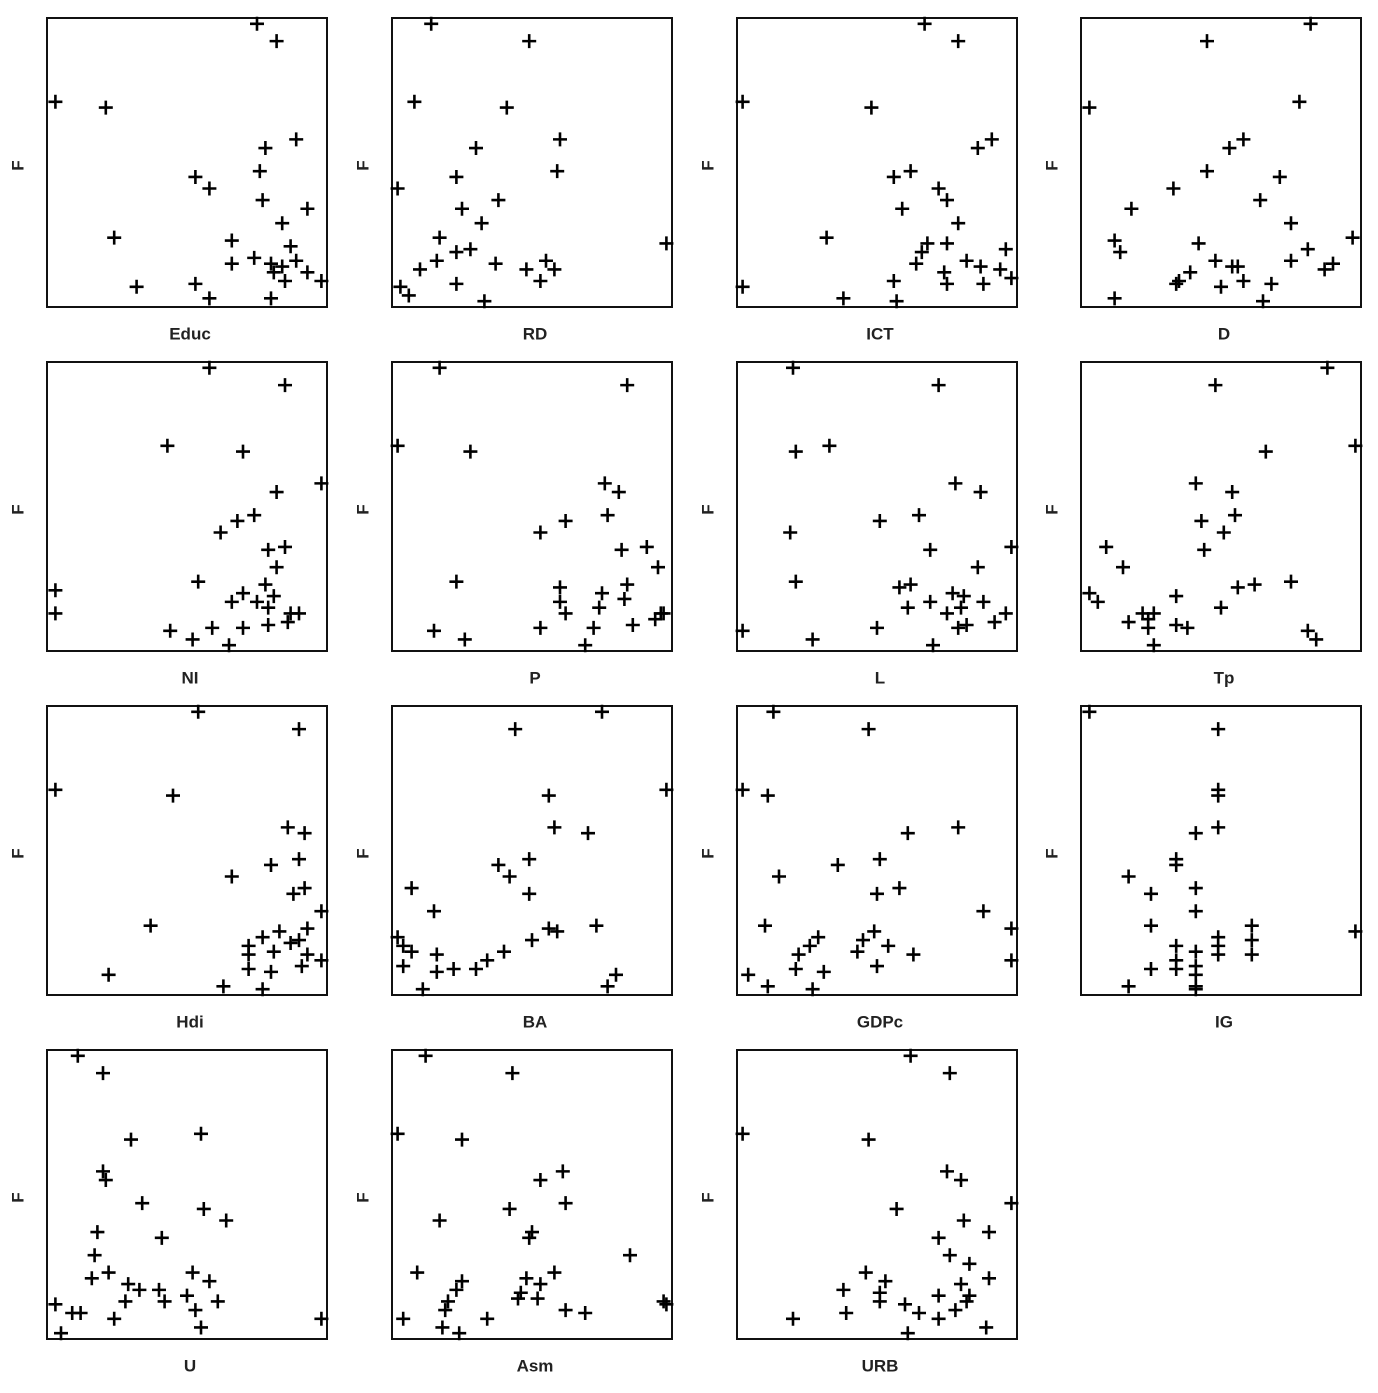 This screenshot has width=1378, height=1393. Describe the element at coordinates (858, 867) in the screenshot. I see `panel: GDPc F` at that location.